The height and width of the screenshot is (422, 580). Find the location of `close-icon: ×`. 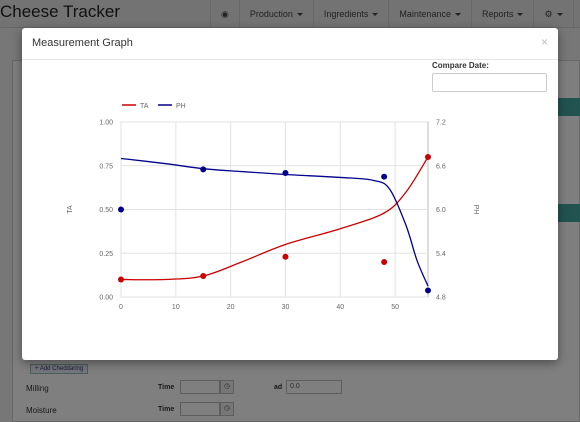

close-icon: × is located at coordinates (544, 42).